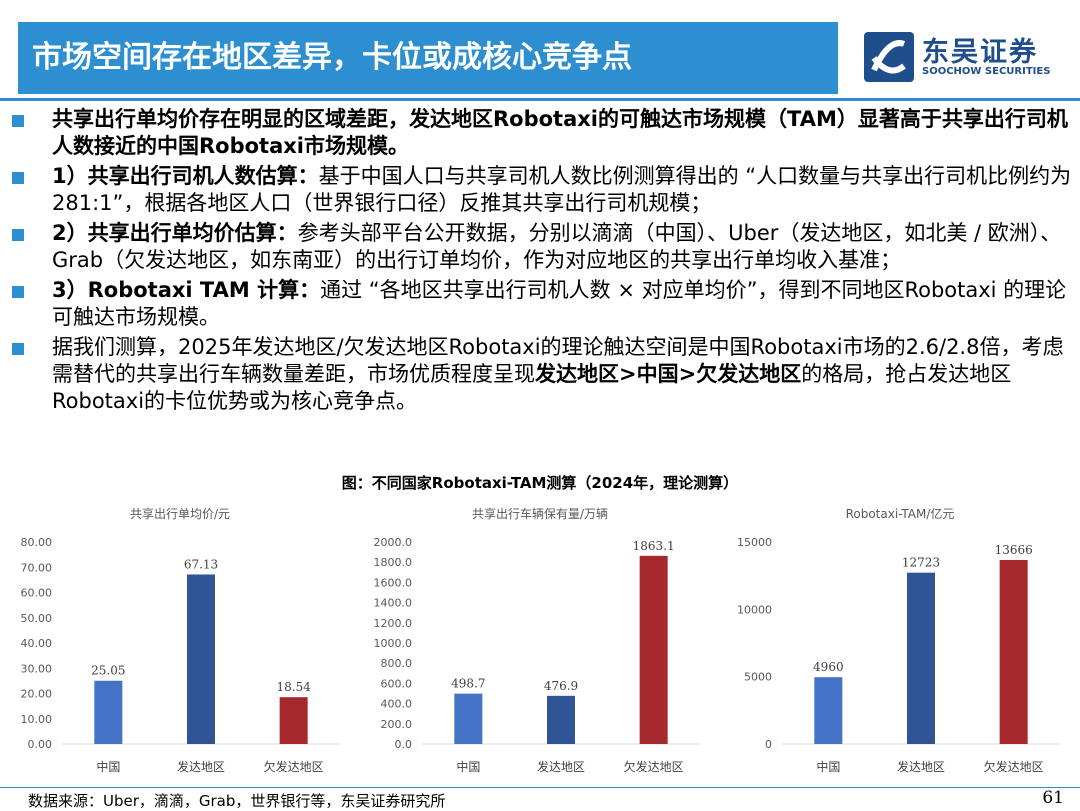  Describe the element at coordinates (37, 593) in the screenshot. I see `y-tick-label: 60.00` at that location.